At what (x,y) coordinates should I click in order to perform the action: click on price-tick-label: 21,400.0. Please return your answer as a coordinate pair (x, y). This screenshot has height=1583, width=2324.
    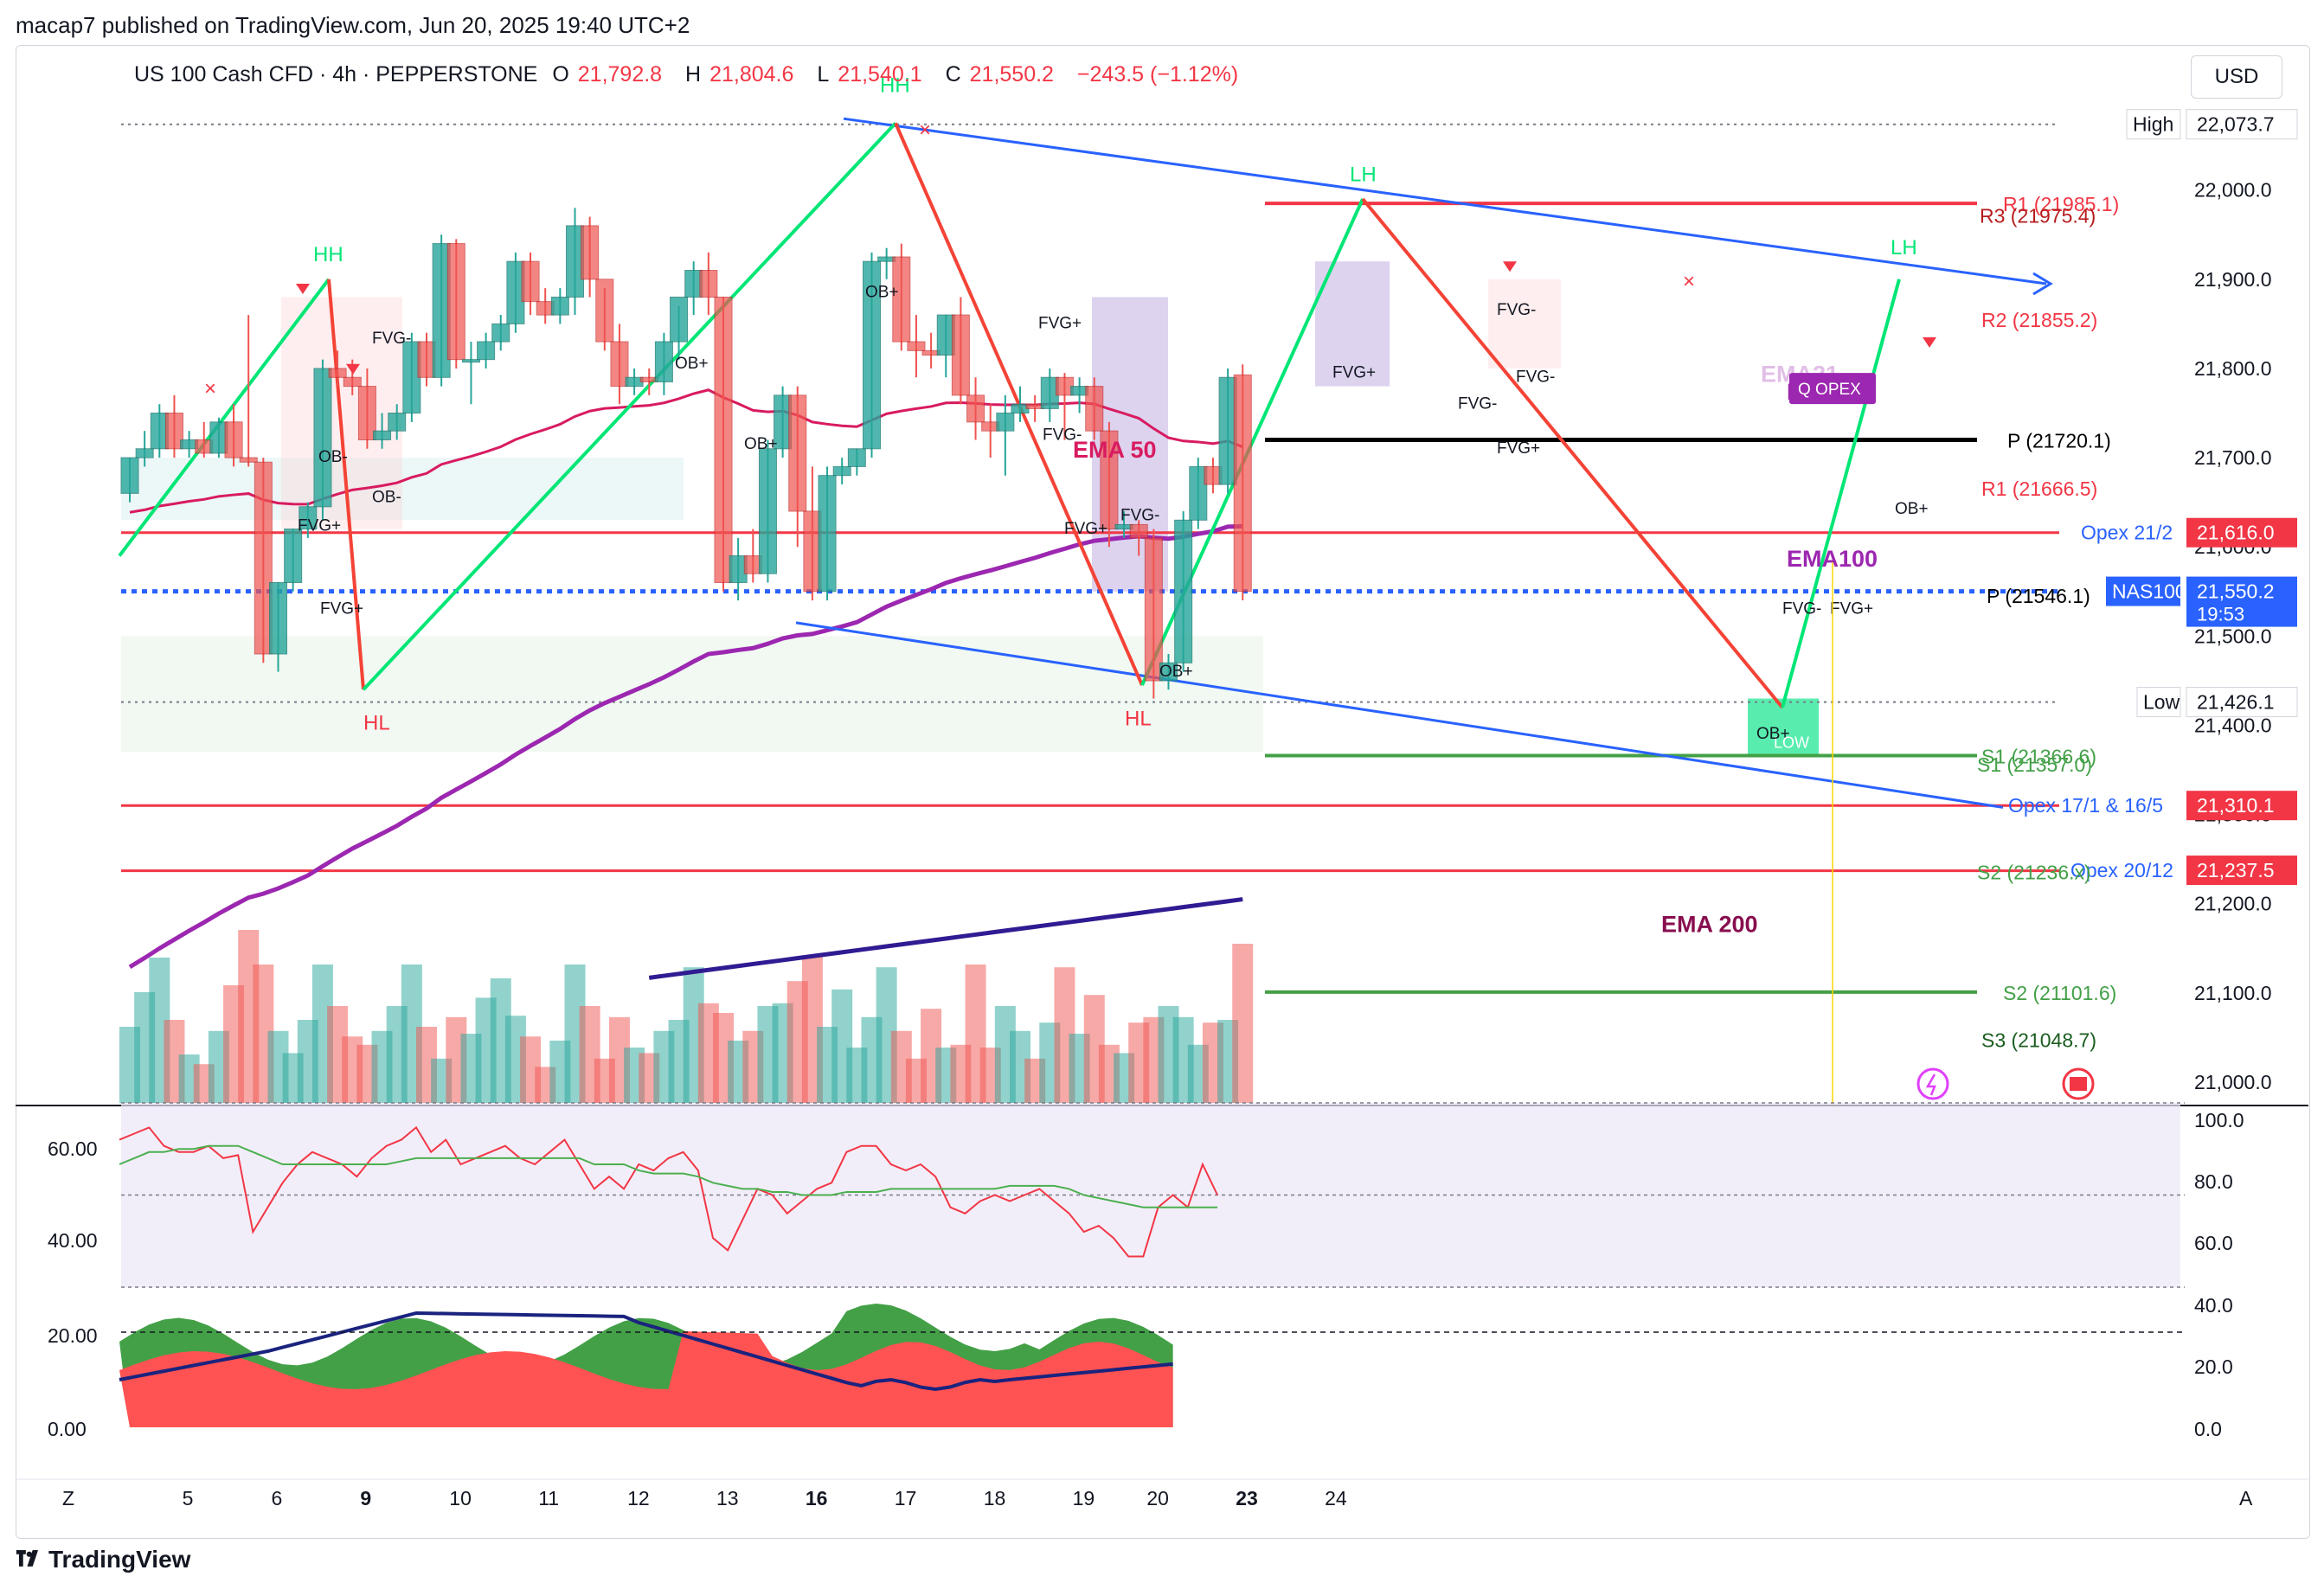
    Looking at the image, I should click on (2233, 725).